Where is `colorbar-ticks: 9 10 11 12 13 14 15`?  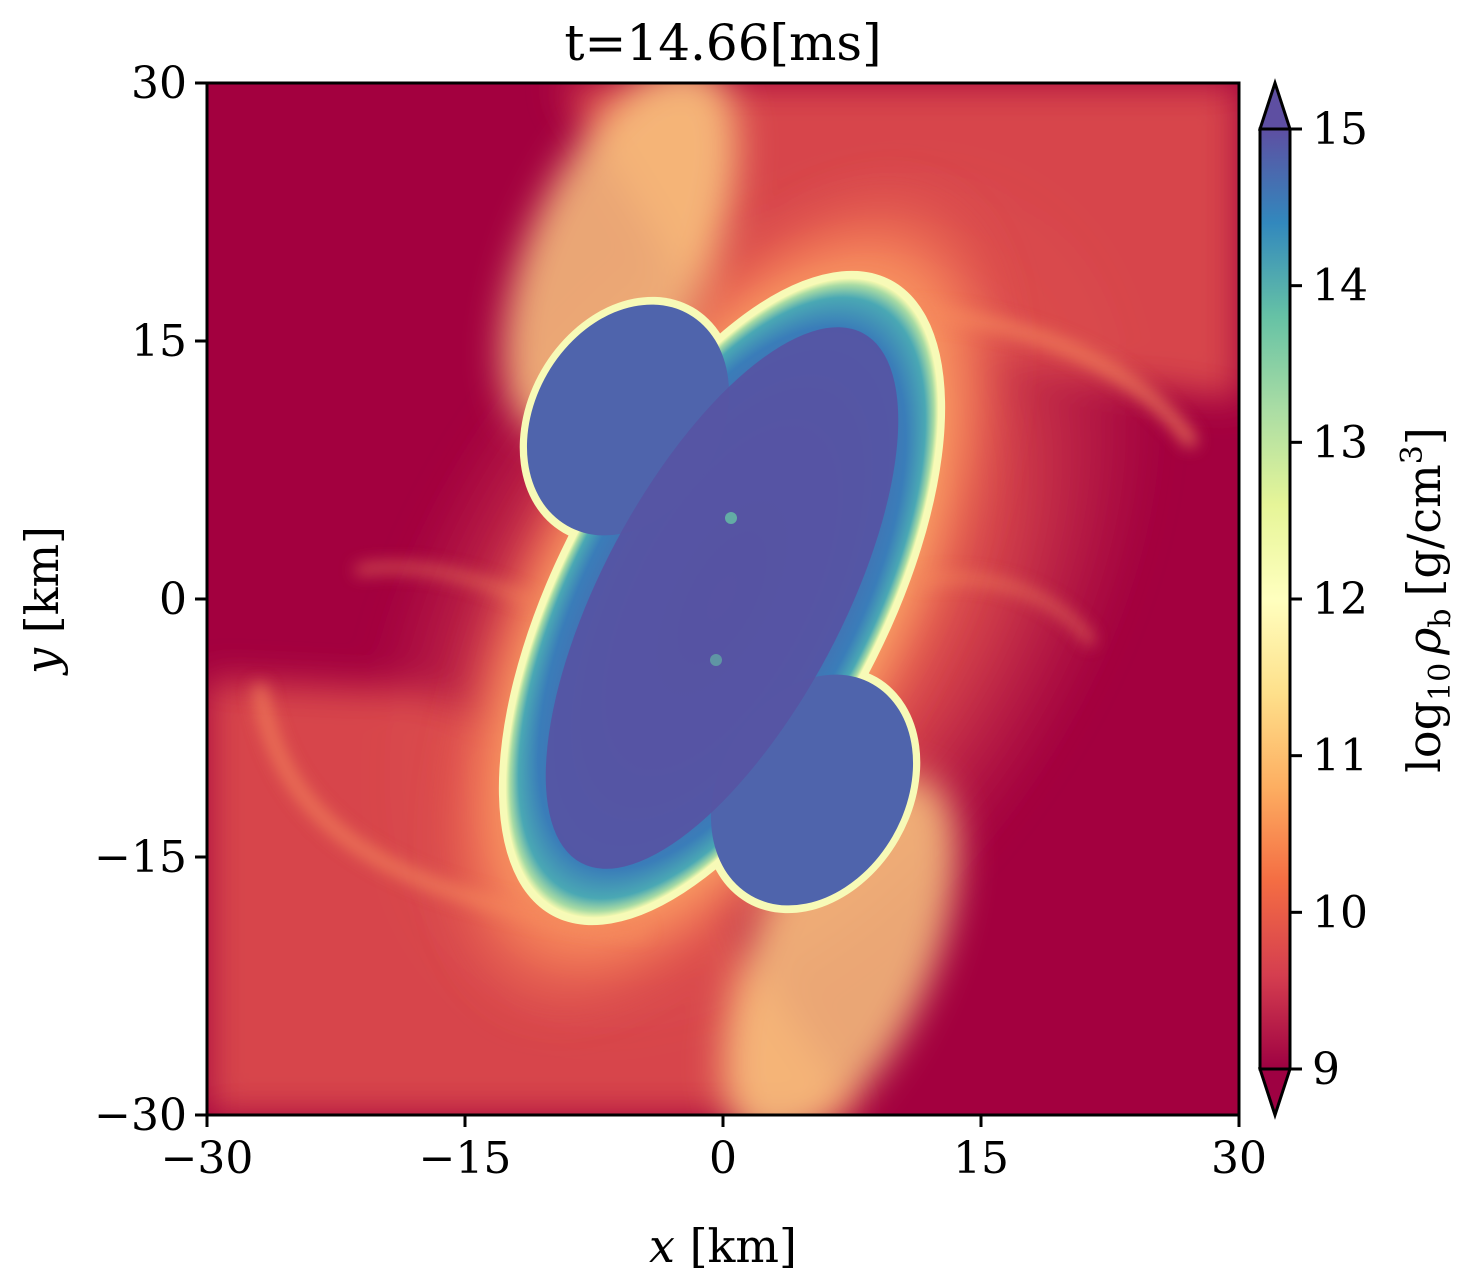 colorbar-ticks: 9 10 11 12 13 14 15 is located at coordinates (1329, 599).